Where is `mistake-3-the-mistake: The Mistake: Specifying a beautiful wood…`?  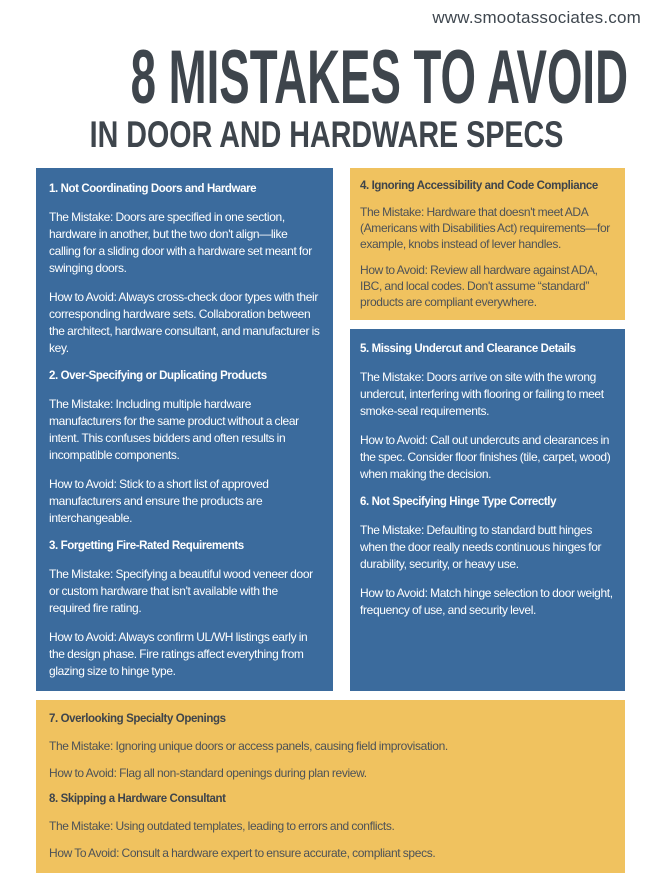
mistake-3-the-mistake: The Mistake: Specifying a beautiful wood… is located at coordinates (181, 591).